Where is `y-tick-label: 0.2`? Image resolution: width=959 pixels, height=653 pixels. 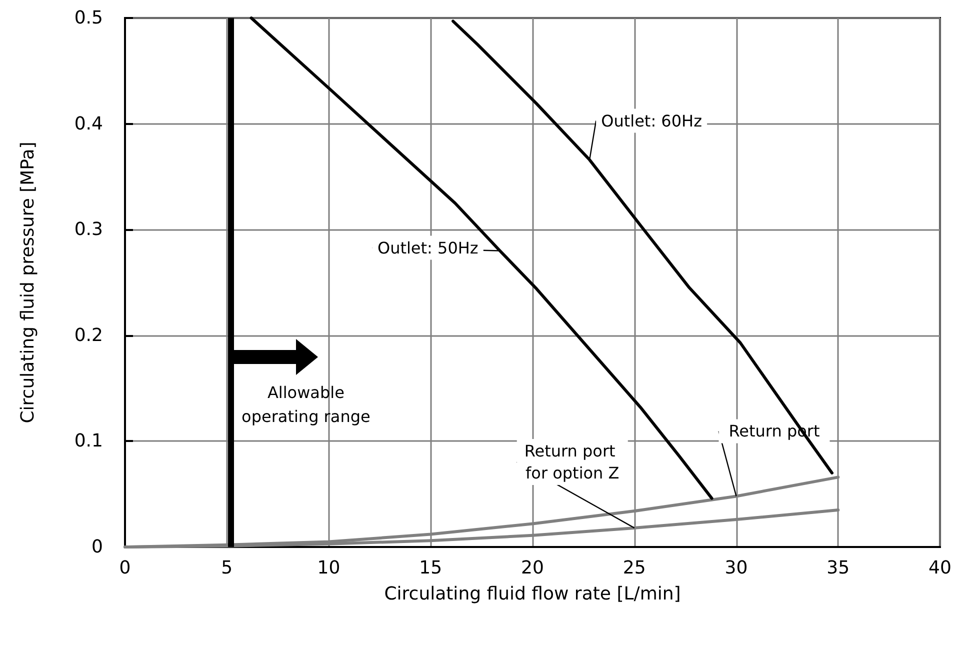 y-tick-label: 0.2 is located at coordinates (88, 335).